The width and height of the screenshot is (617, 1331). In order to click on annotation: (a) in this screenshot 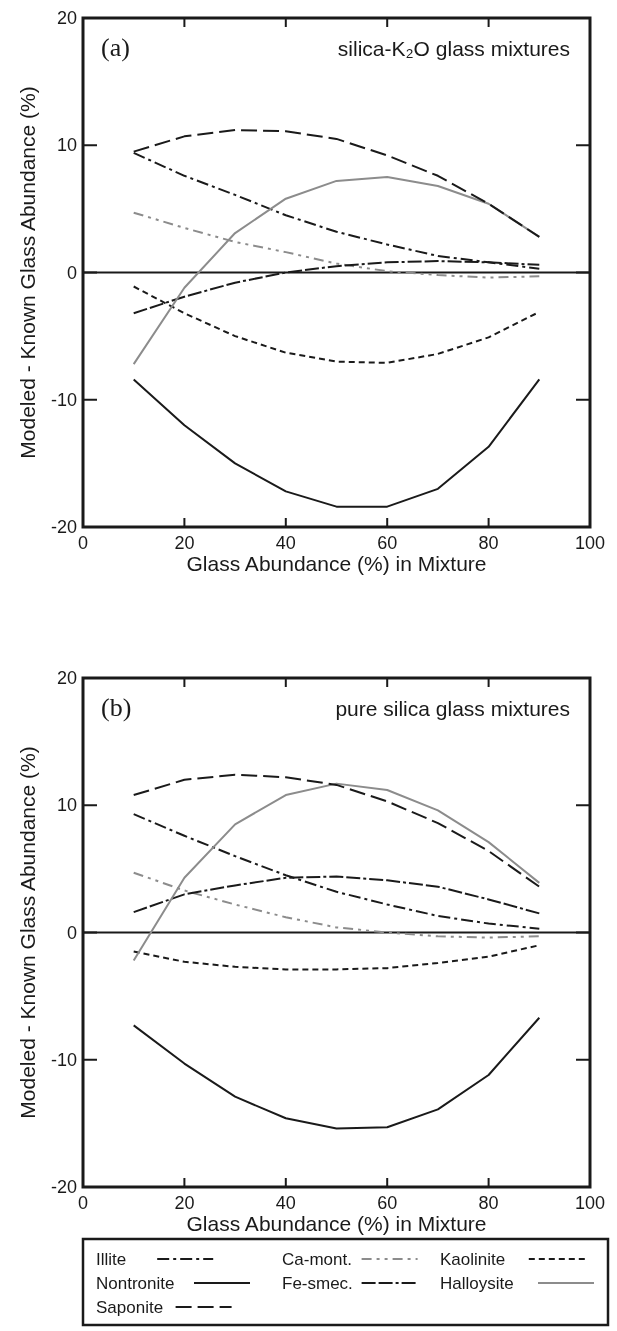, I will do `click(115, 47)`.